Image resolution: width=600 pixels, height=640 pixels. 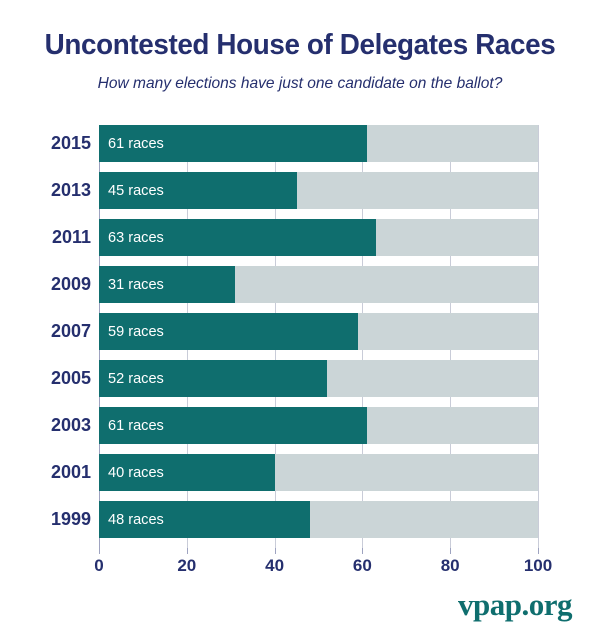 I want to click on bar-row: 2005 52 races, so click(x=294, y=378).